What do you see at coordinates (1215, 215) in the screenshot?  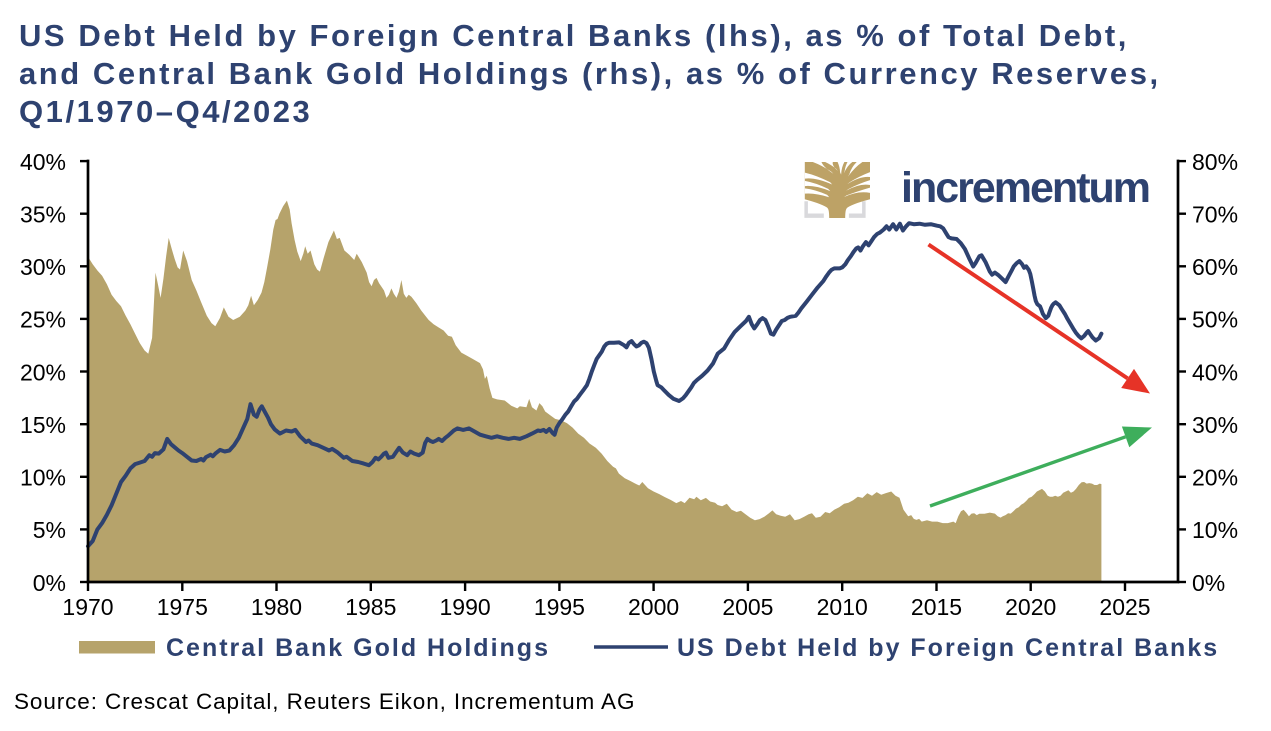 I see `svg-text: 70%` at bounding box center [1215, 215].